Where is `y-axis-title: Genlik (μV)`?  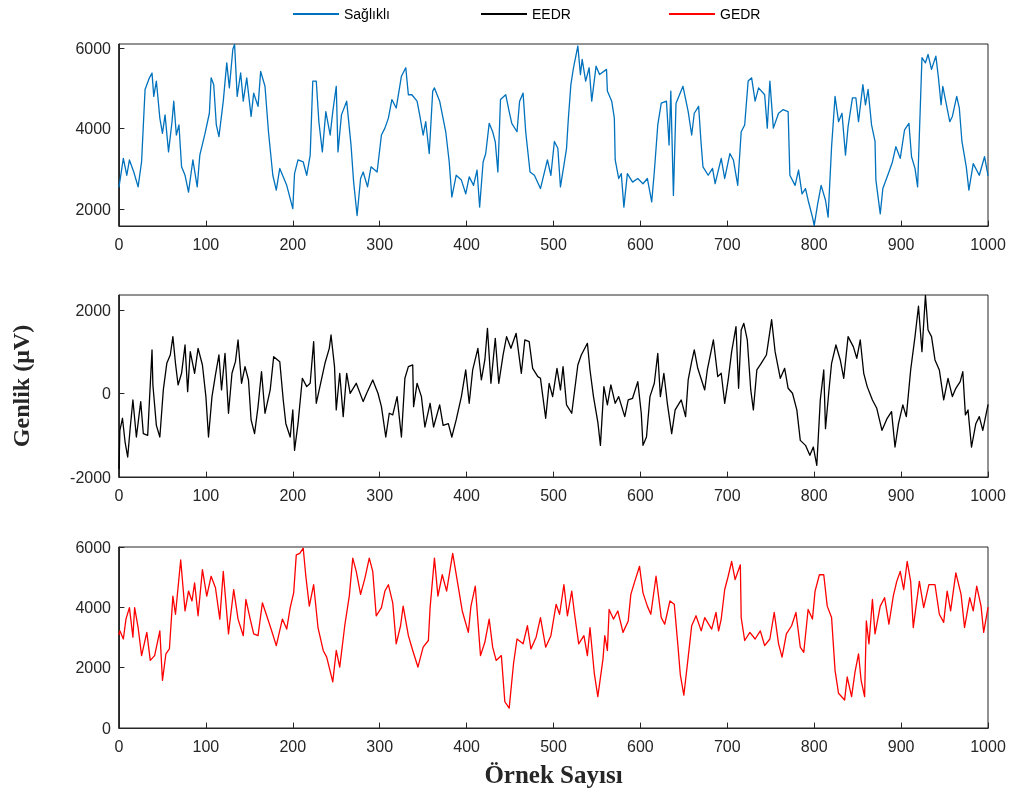
y-axis-title: Genlik (μV) is located at coordinates (21, 386).